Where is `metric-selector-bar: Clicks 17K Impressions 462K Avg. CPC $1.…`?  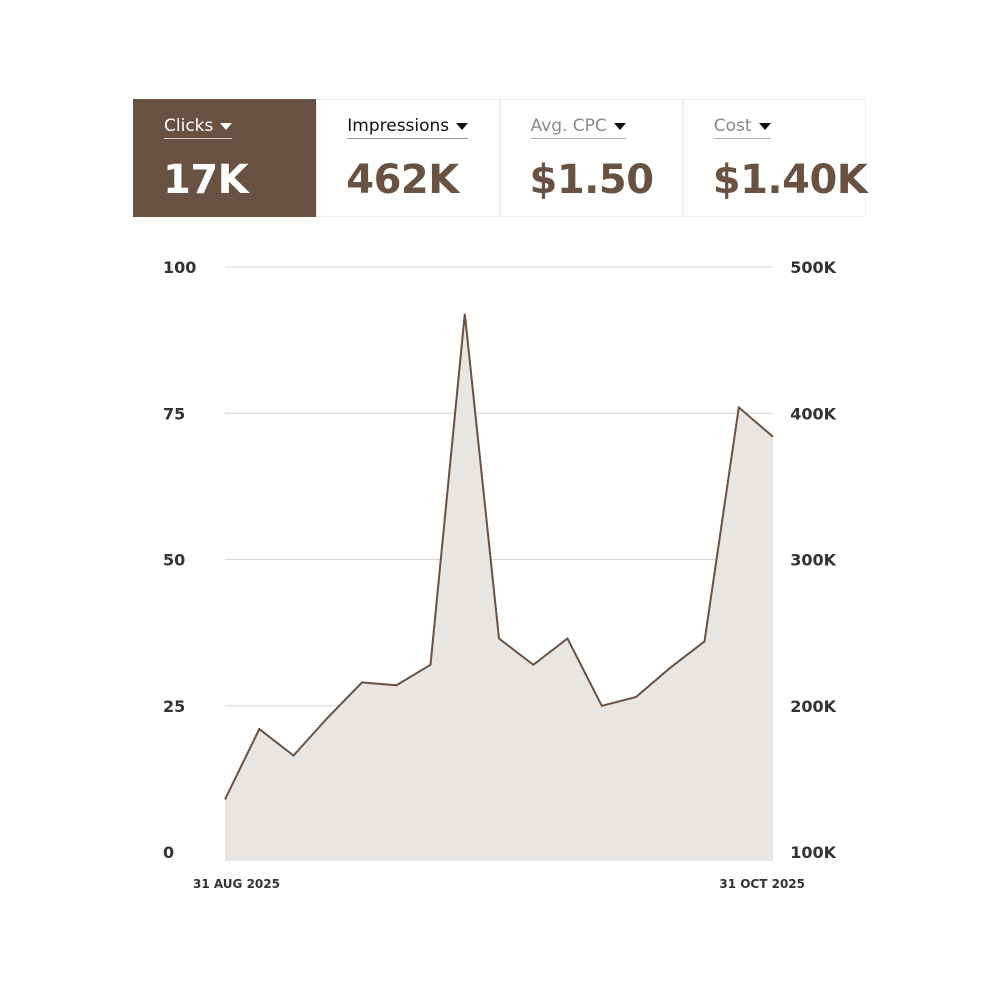
metric-selector-bar: Clicks 17K Impressions 462K Avg. CPC $1.… is located at coordinates (500, 158).